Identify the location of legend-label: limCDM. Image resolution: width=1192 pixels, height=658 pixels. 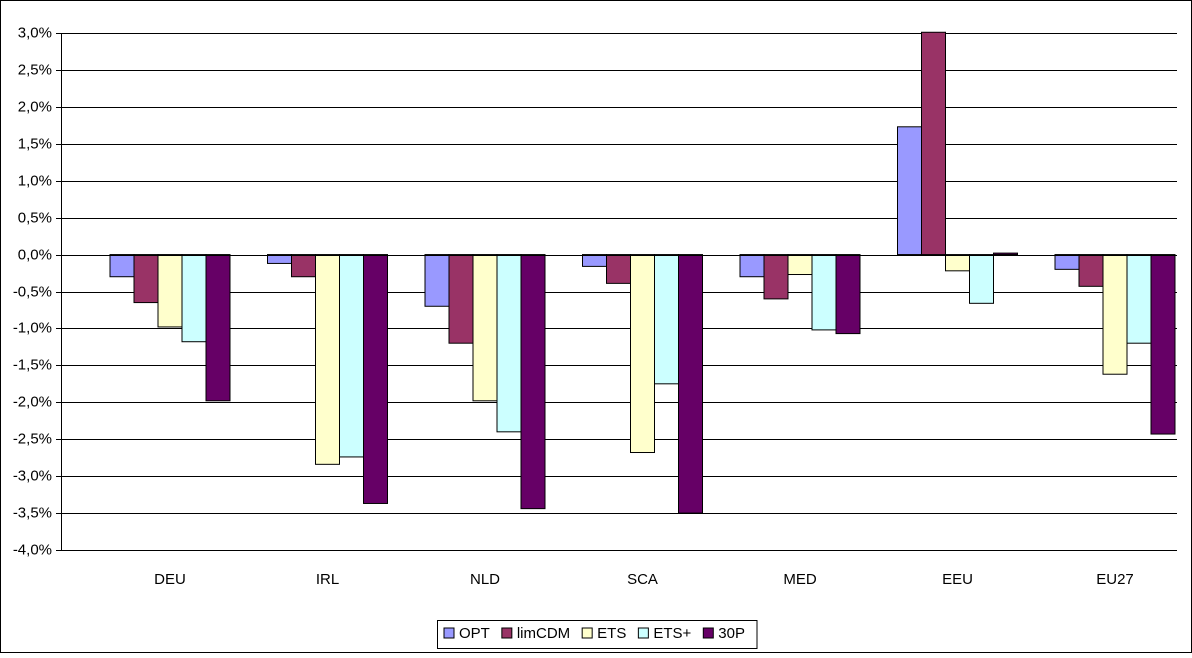
(543, 633).